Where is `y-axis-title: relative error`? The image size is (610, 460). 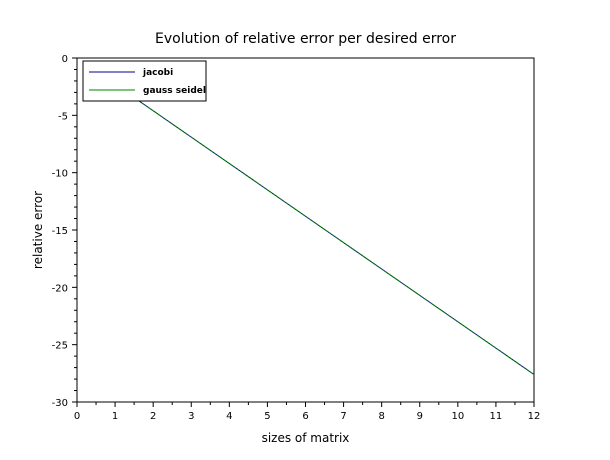 y-axis-title: relative error is located at coordinates (38, 230).